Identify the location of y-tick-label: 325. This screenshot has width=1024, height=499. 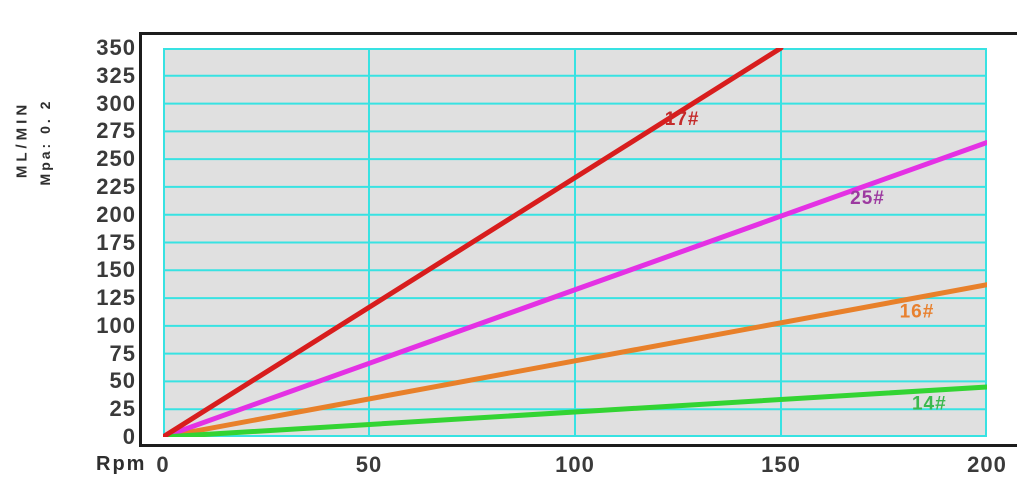
(116, 75).